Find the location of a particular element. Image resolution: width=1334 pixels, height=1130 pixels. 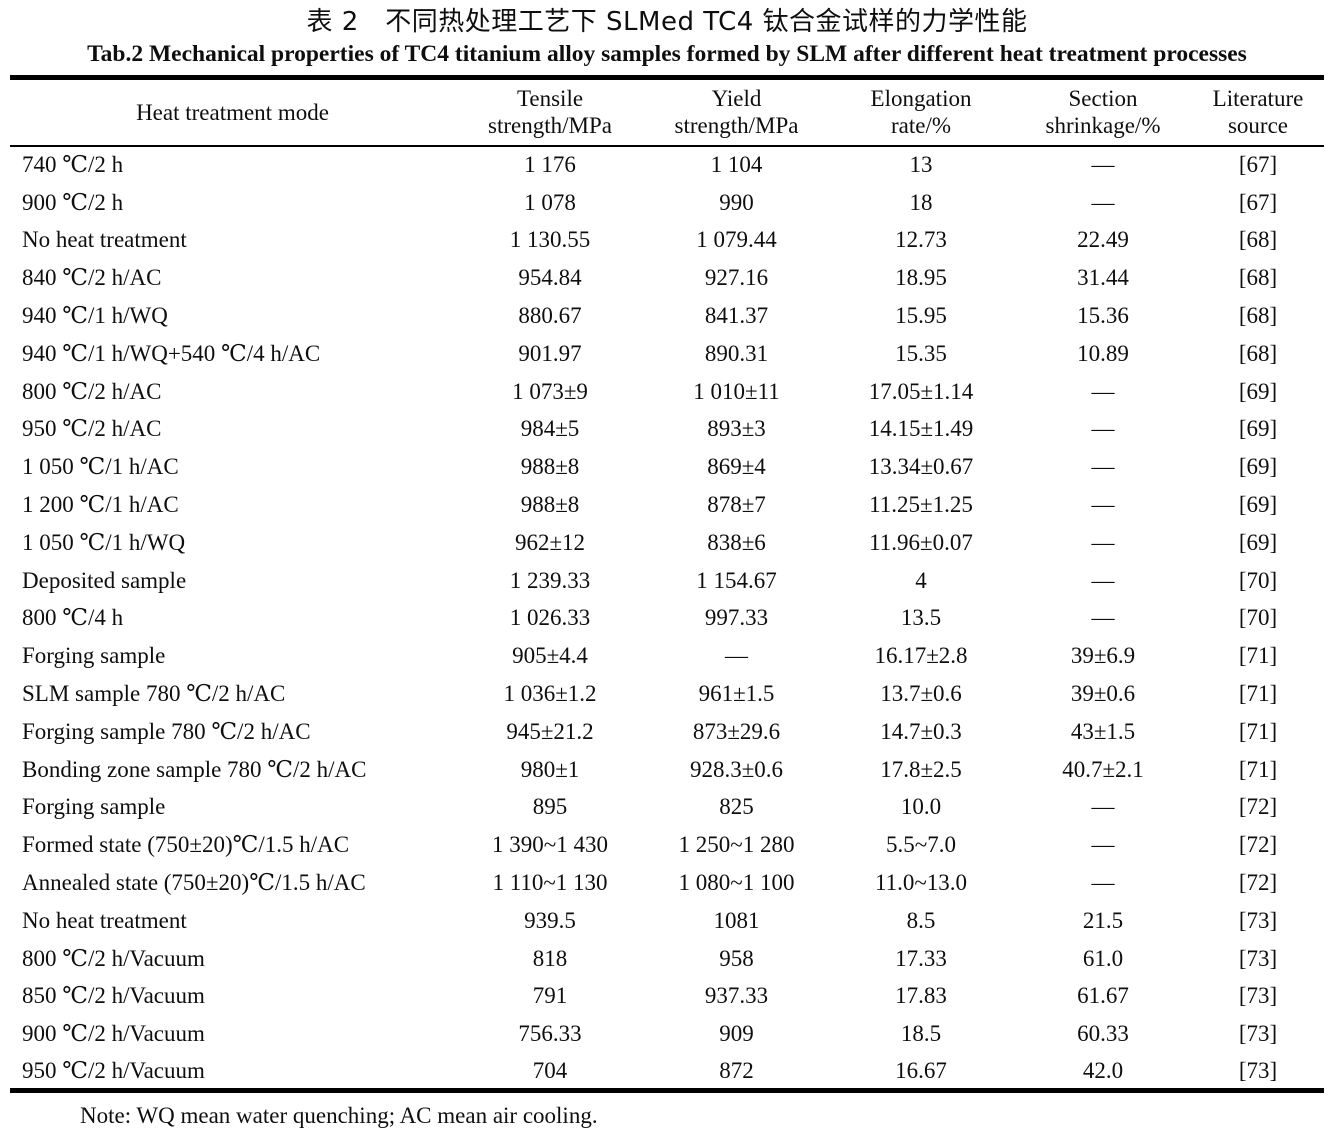

cell-mode: 740 ℃/2 h is located at coordinates (73, 165).